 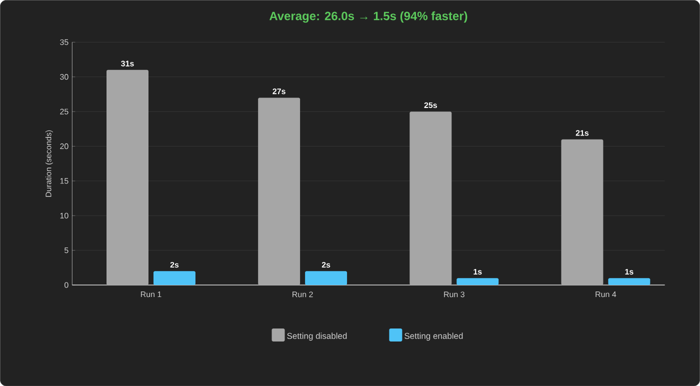 What do you see at coordinates (317, 336) in the screenshot?
I see `legend-label: Setting disabled` at bounding box center [317, 336].